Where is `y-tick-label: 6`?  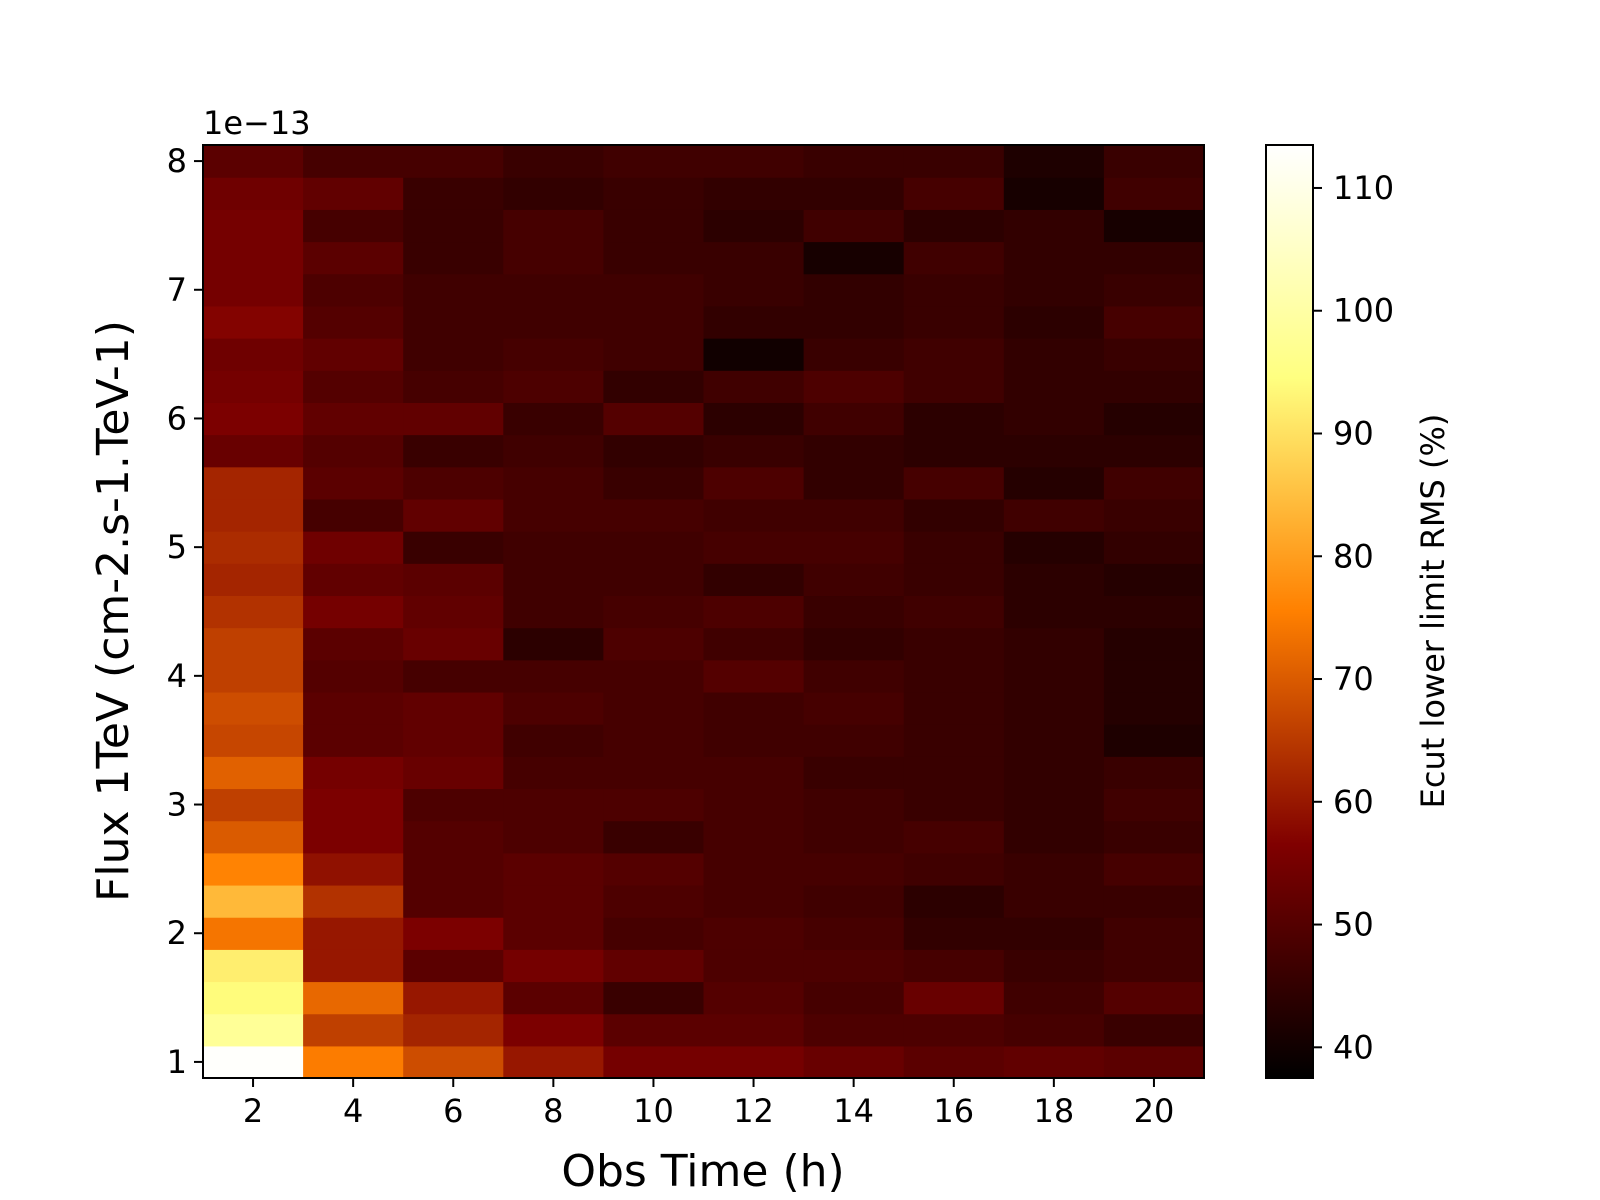 y-tick-label: 6 is located at coordinates (177, 418).